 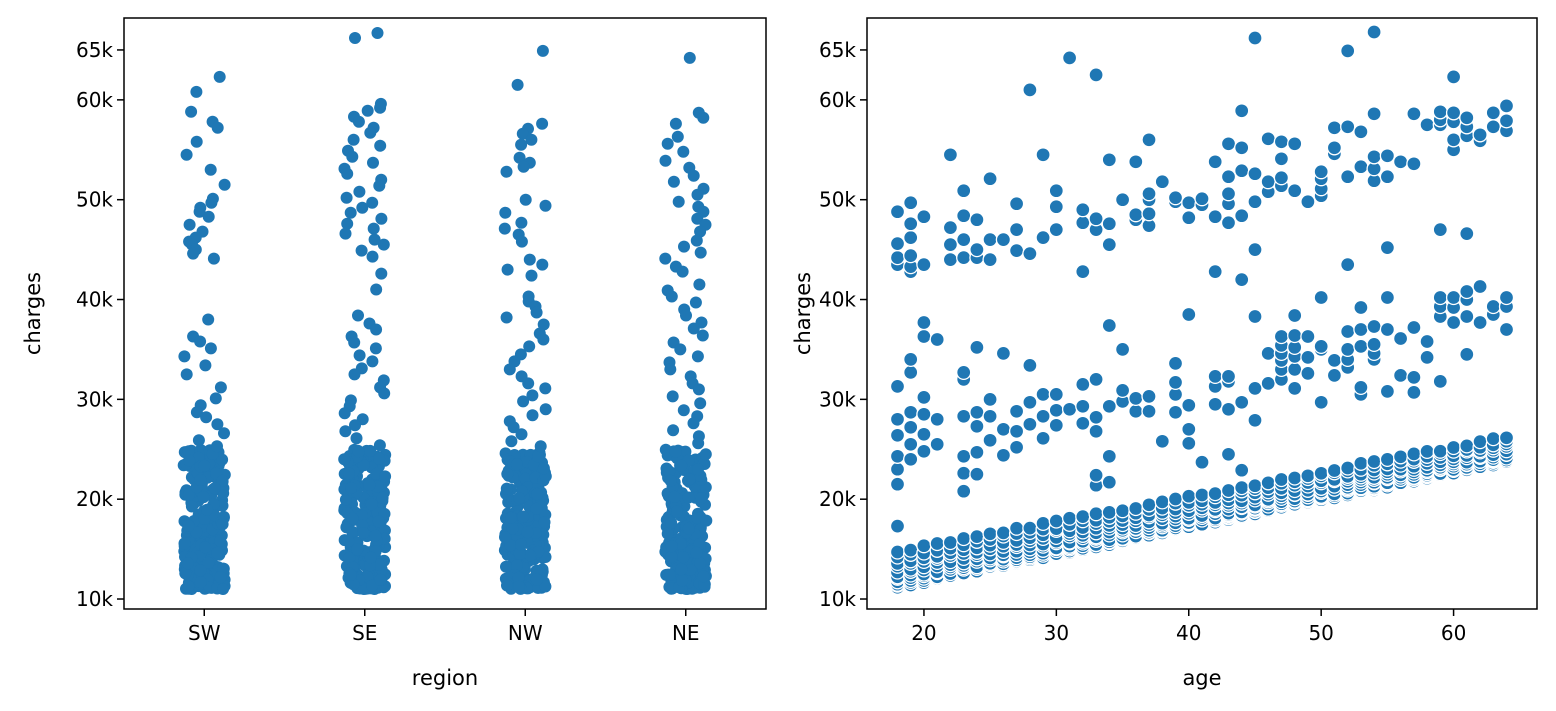 I want to click on strip-y-tick-label: 60k, so click(x=94, y=100).